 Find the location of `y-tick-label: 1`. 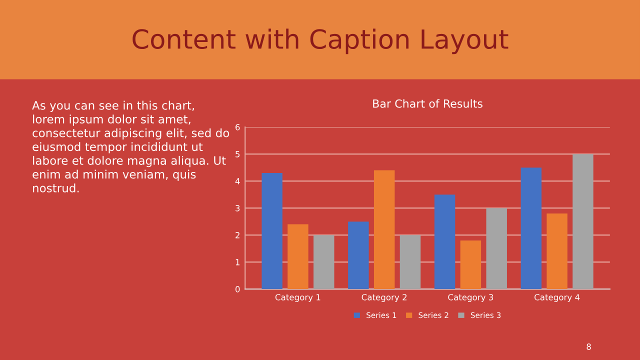

y-tick-label: 1 is located at coordinates (238, 262).